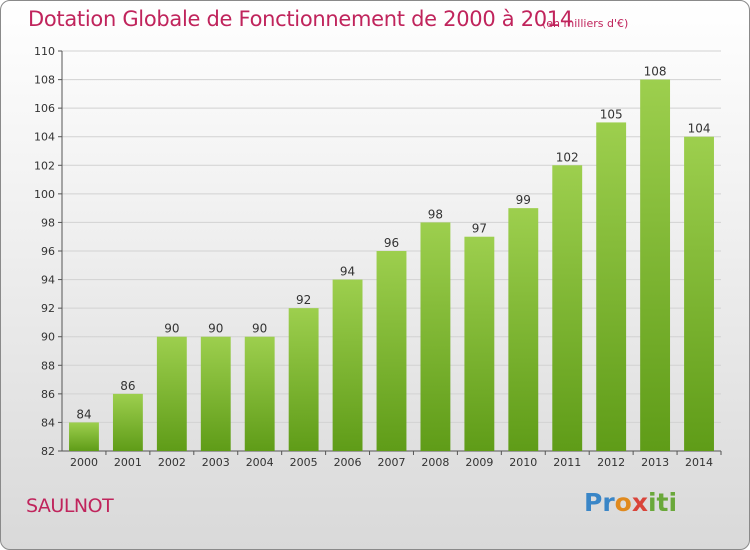 Image resolution: width=750 pixels, height=550 pixels. I want to click on bar-2001, so click(127, 422).